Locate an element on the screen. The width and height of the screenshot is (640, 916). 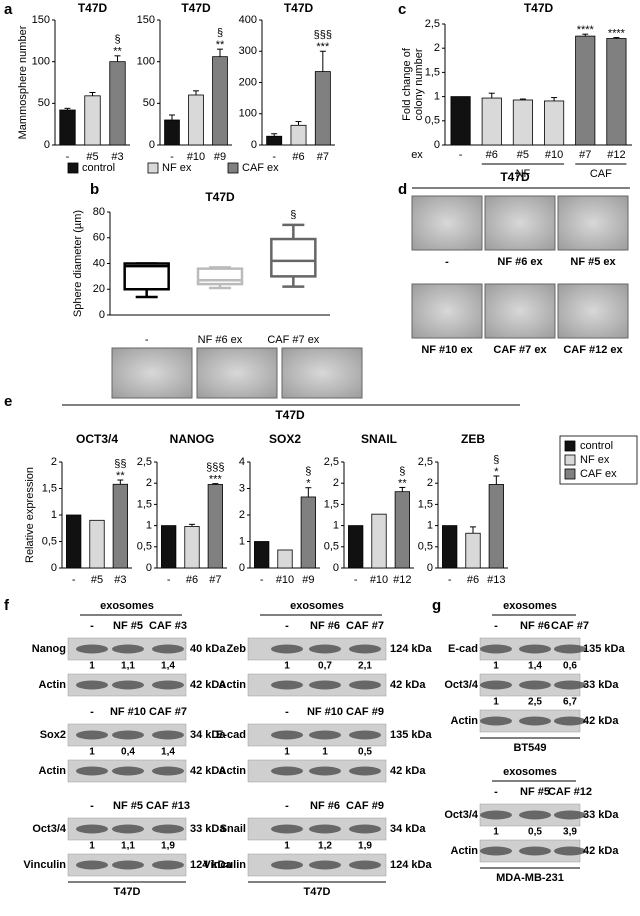
x-tick-label: - is located at coordinates (172, 157).